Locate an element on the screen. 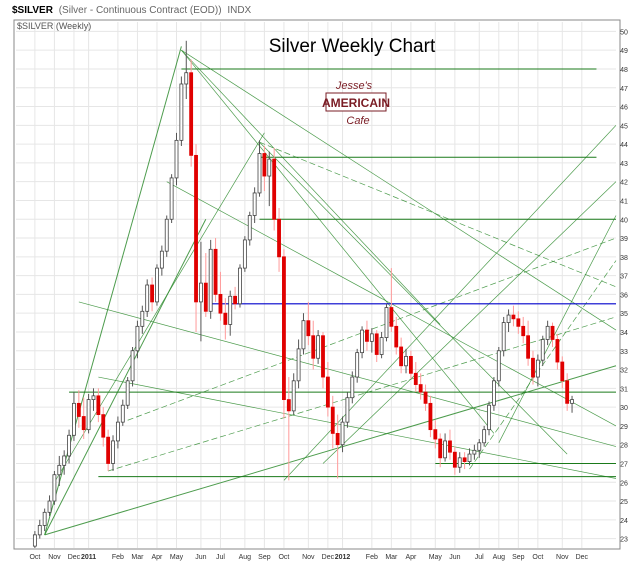 The height and width of the screenshot is (574, 640). y-tick-label: 47 is located at coordinates (624, 89).